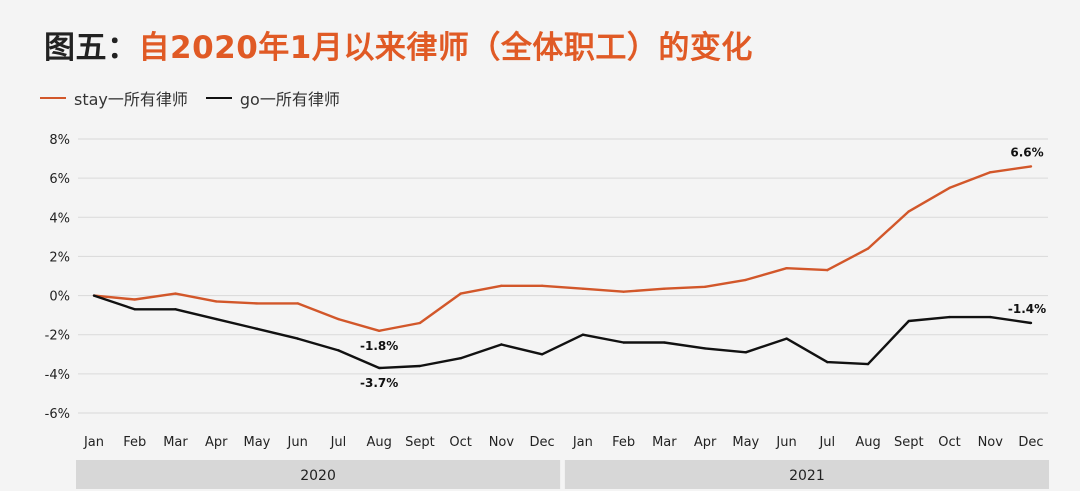 Image resolution: width=1080 pixels, height=491 pixels. I want to click on y-tick-label: -4%, so click(57, 375).